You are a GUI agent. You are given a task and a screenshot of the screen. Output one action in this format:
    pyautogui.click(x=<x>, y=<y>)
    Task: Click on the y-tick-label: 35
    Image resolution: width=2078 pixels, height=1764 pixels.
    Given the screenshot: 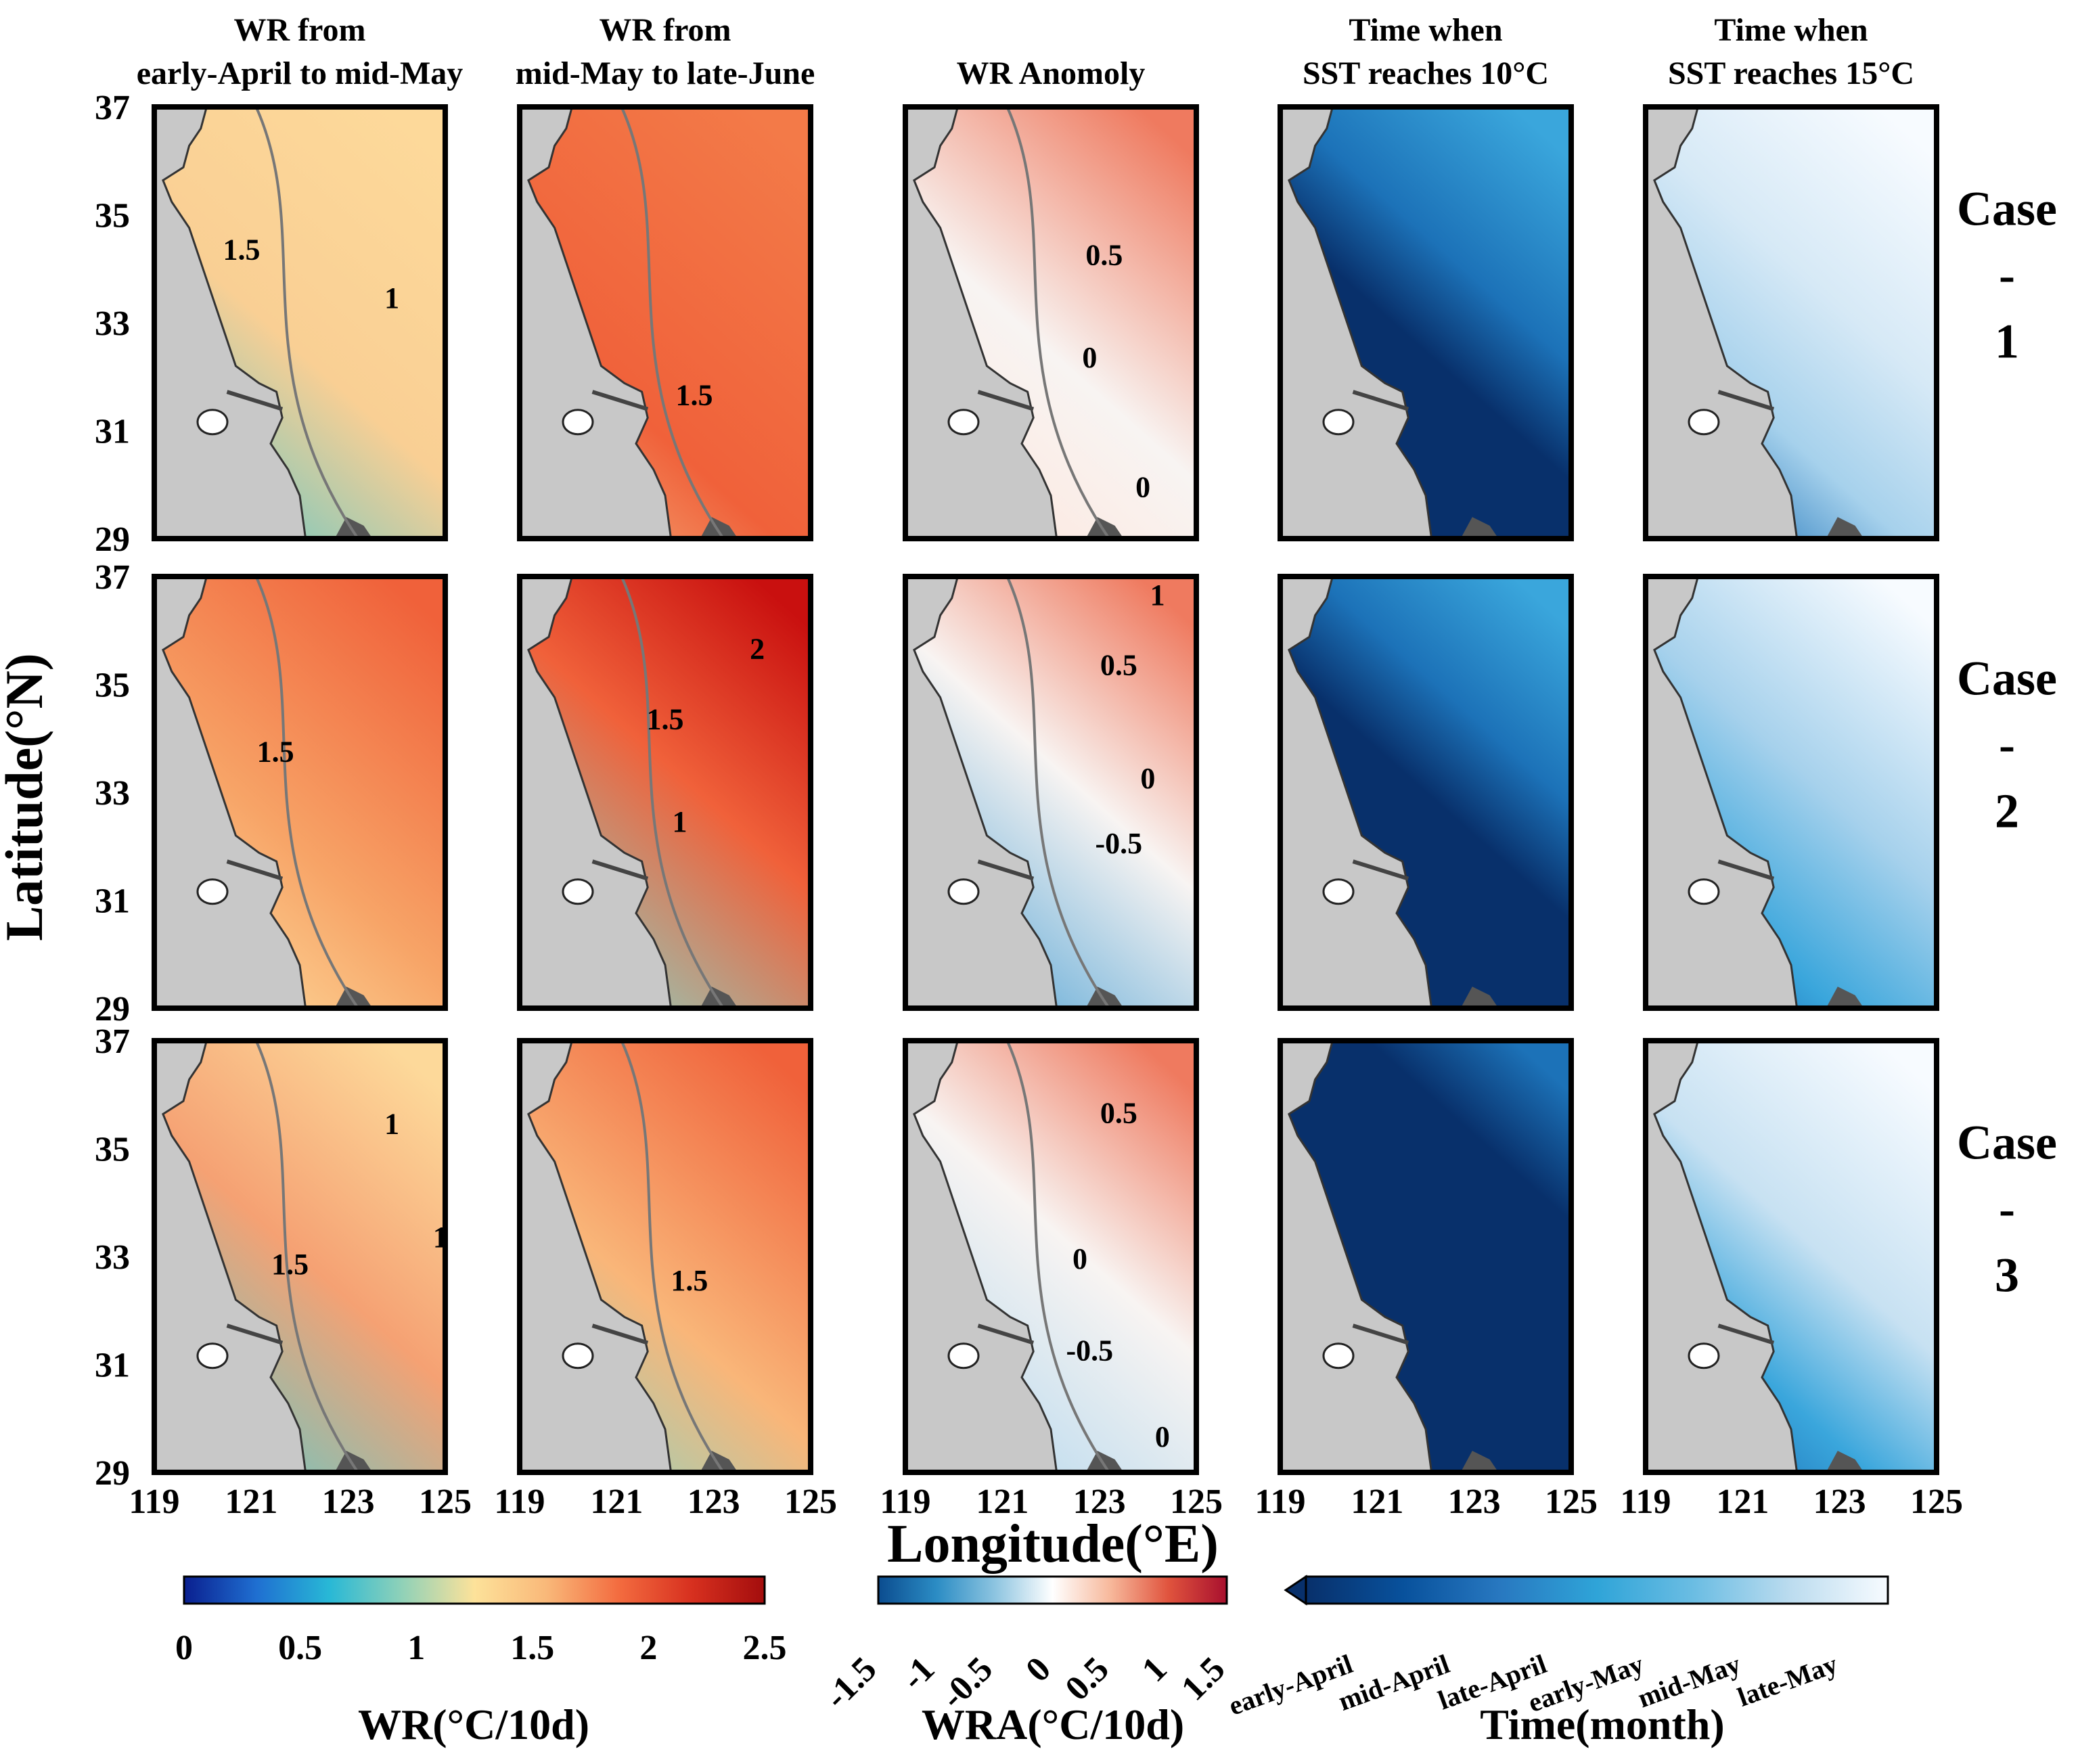 What is the action you would take?
    pyautogui.click(x=112, y=685)
    